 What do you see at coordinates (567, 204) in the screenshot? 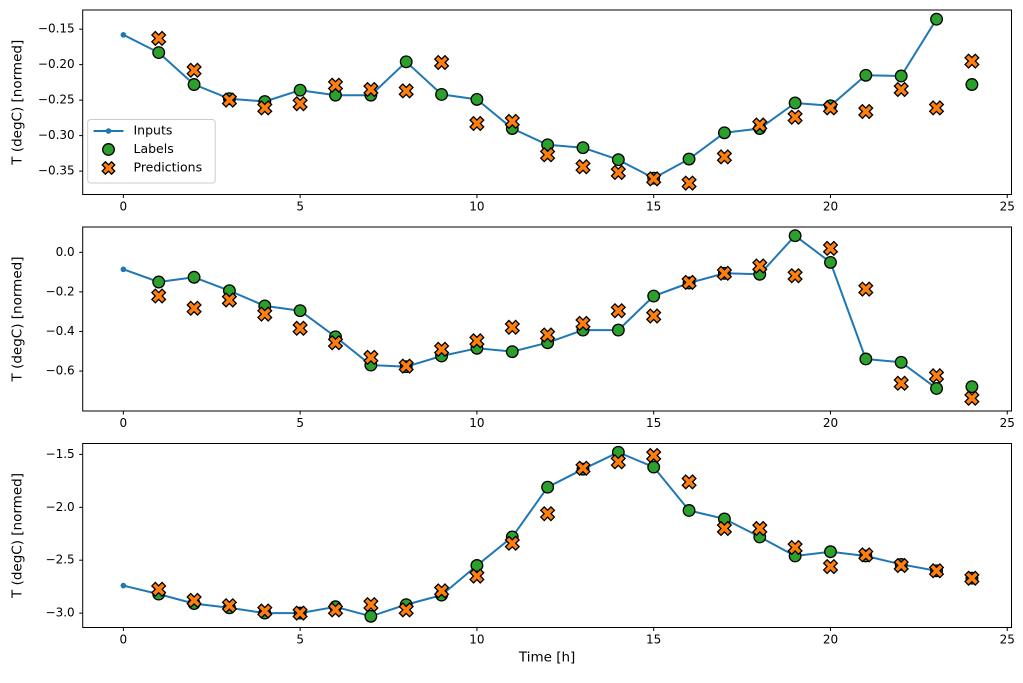
I see `subplot-1-x-axis: 0 5 10 15 20 25` at bounding box center [567, 204].